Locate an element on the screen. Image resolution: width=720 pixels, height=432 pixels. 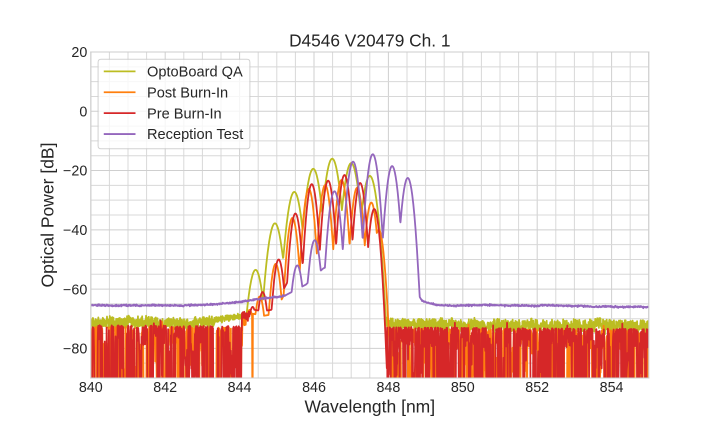
svg-text: −40 is located at coordinates (75, 231).